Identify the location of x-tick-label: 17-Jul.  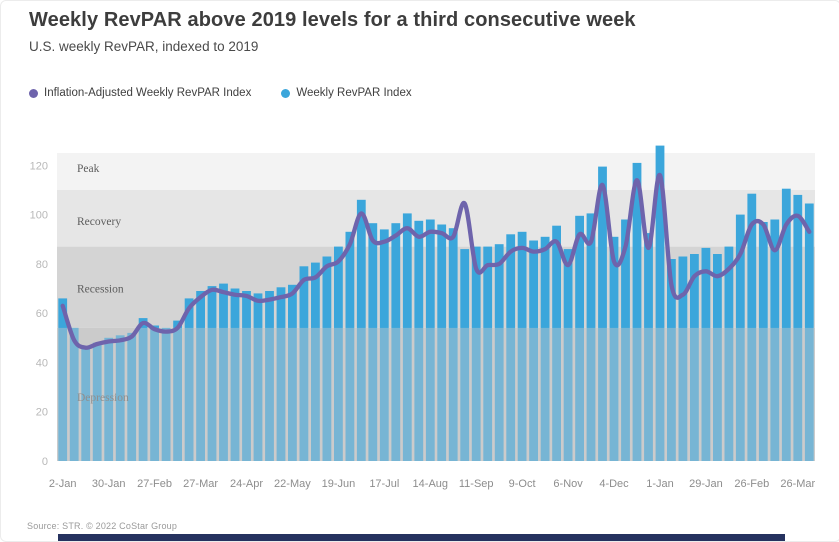
(384, 484).